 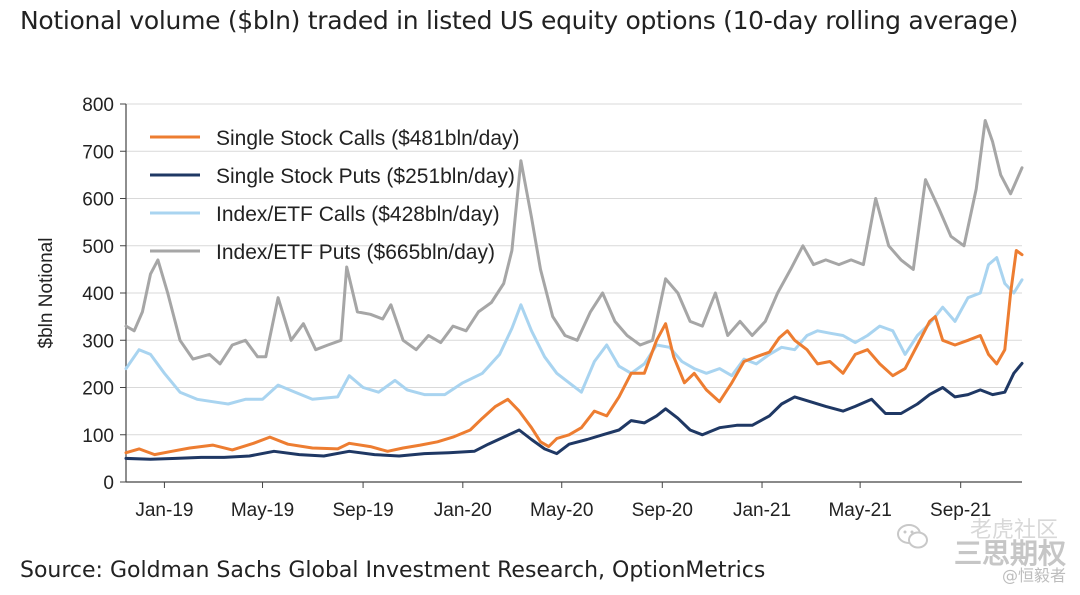 I want to click on y-tick-label: 400, so click(x=98, y=294).